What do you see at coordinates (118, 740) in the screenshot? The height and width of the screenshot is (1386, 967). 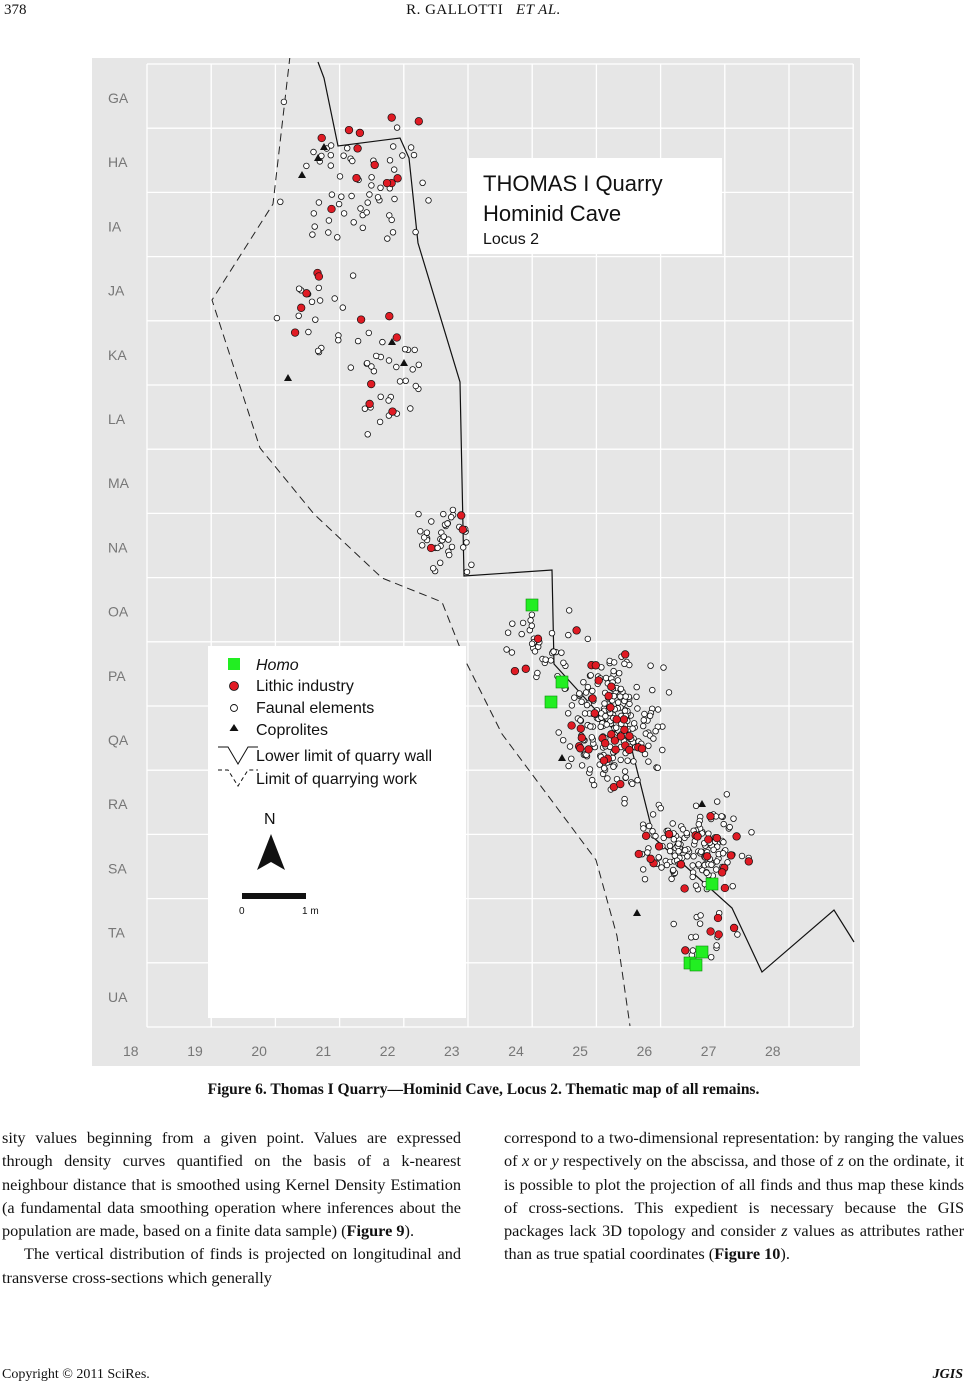 I see `row-label: QA` at bounding box center [118, 740].